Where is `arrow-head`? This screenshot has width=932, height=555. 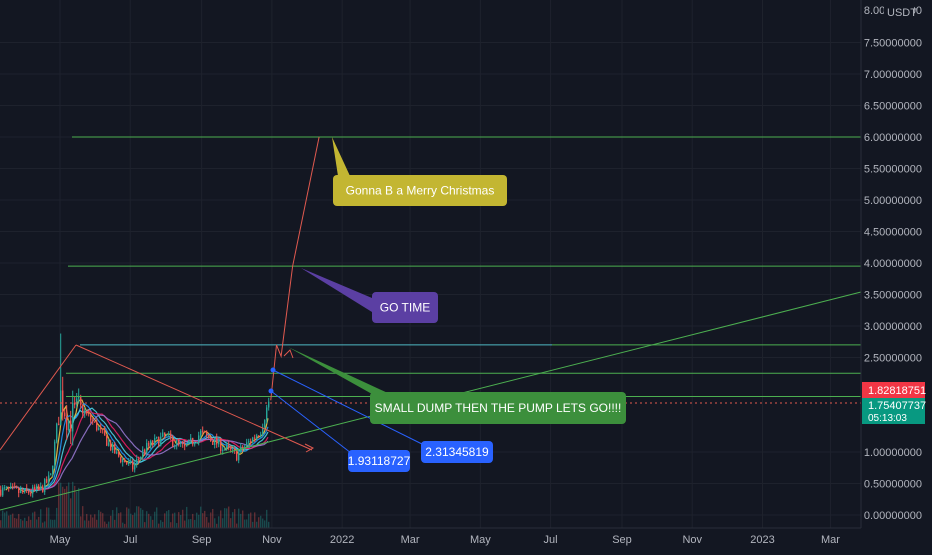
arrow-head is located at coordinates (309, 448).